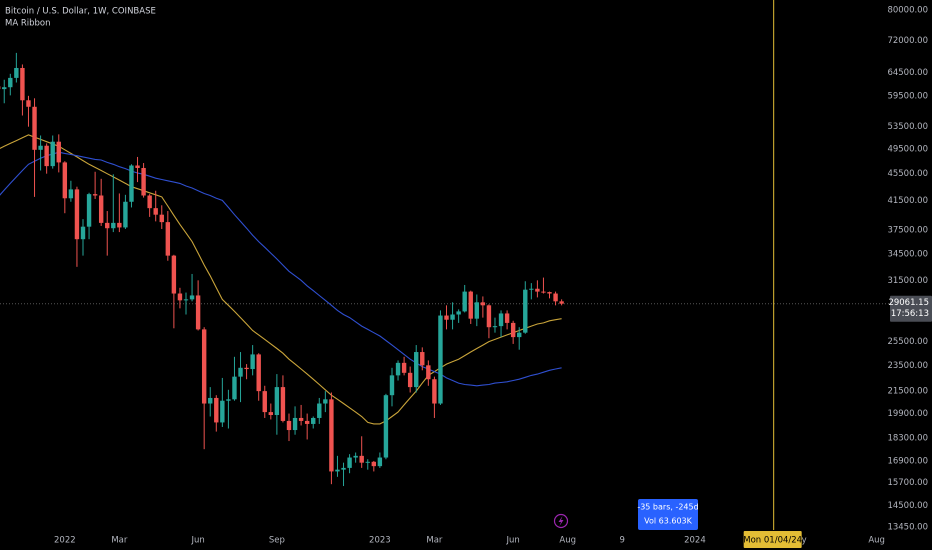  I want to click on y-tick-label: 53500.00, so click(907, 127).